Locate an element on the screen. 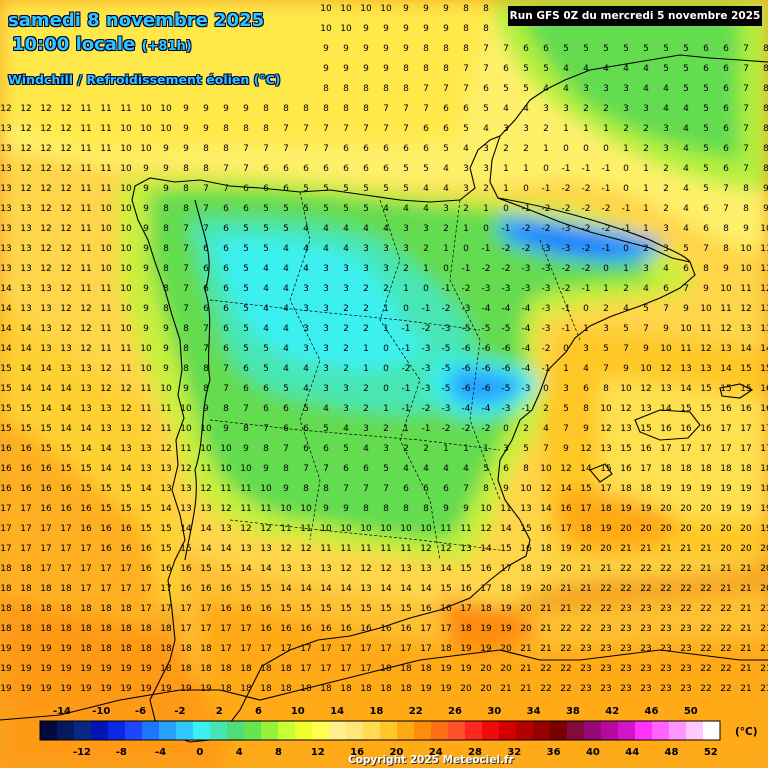  grid-value: -3 is located at coordinates (566, 249).